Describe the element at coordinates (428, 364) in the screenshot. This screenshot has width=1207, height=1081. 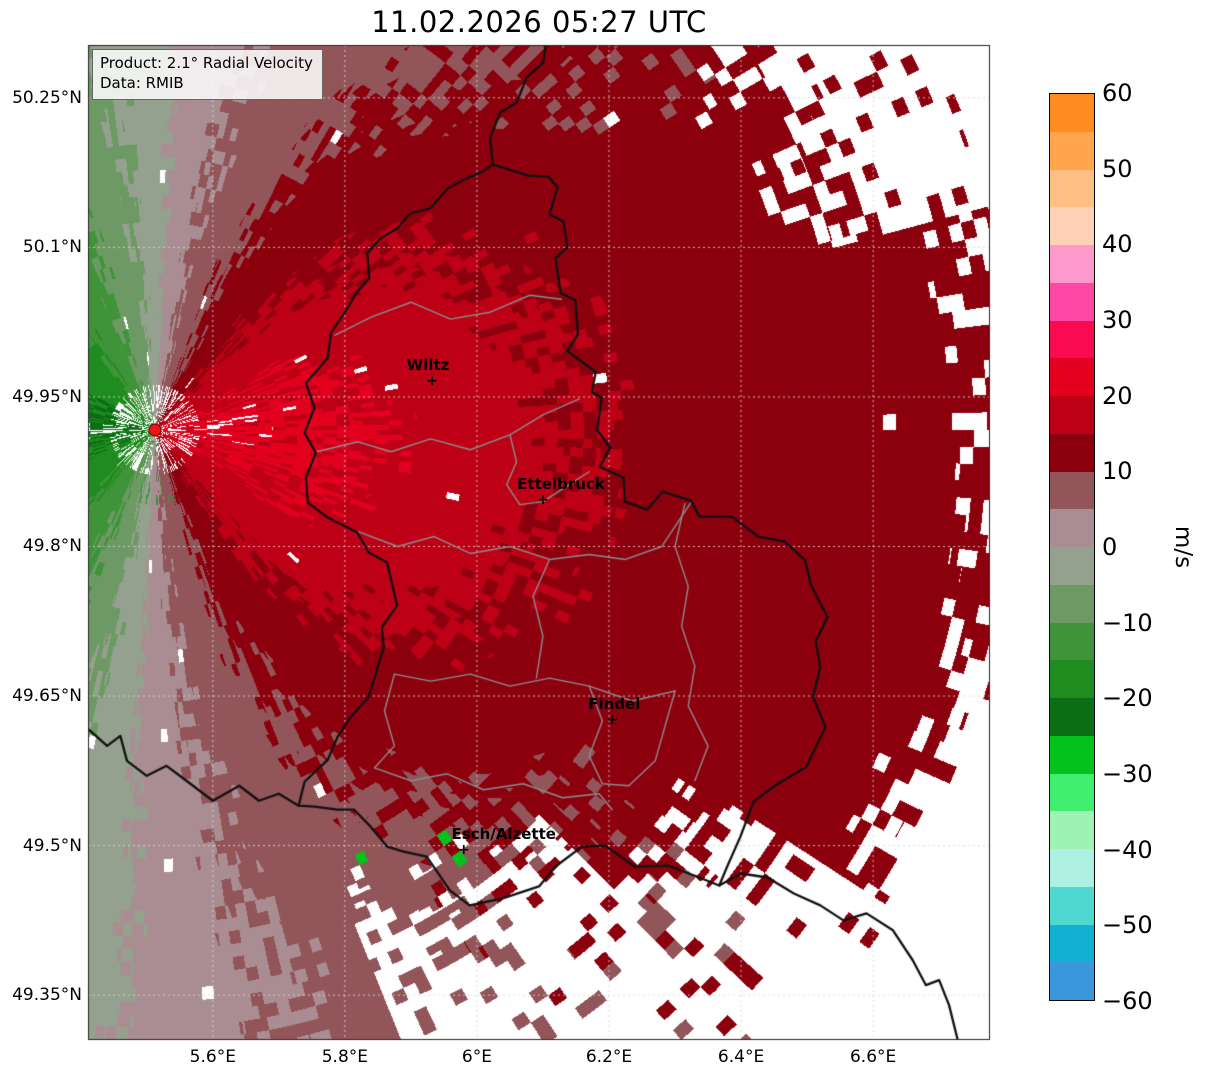
I see `city-label-wiltz: Wiltz` at that location.